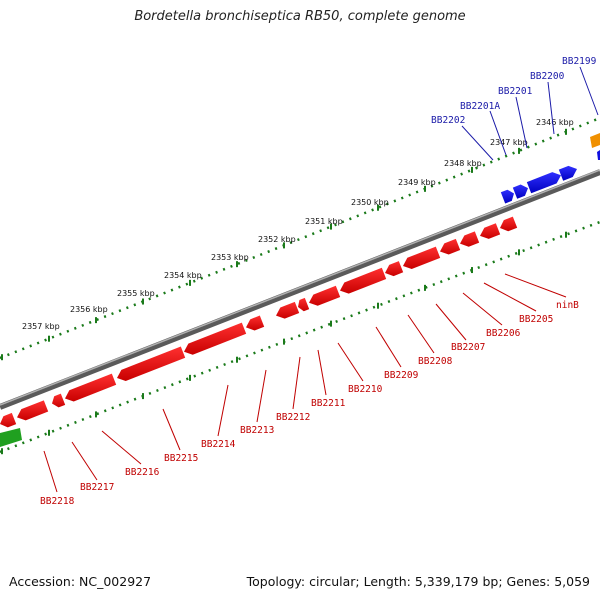  I want to click on blue-gene-edge-feature, so click(598, 155).